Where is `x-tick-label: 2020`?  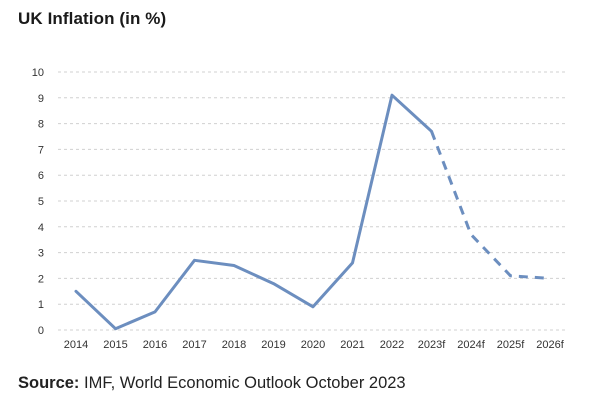
x-tick-label: 2020 is located at coordinates (313, 345).